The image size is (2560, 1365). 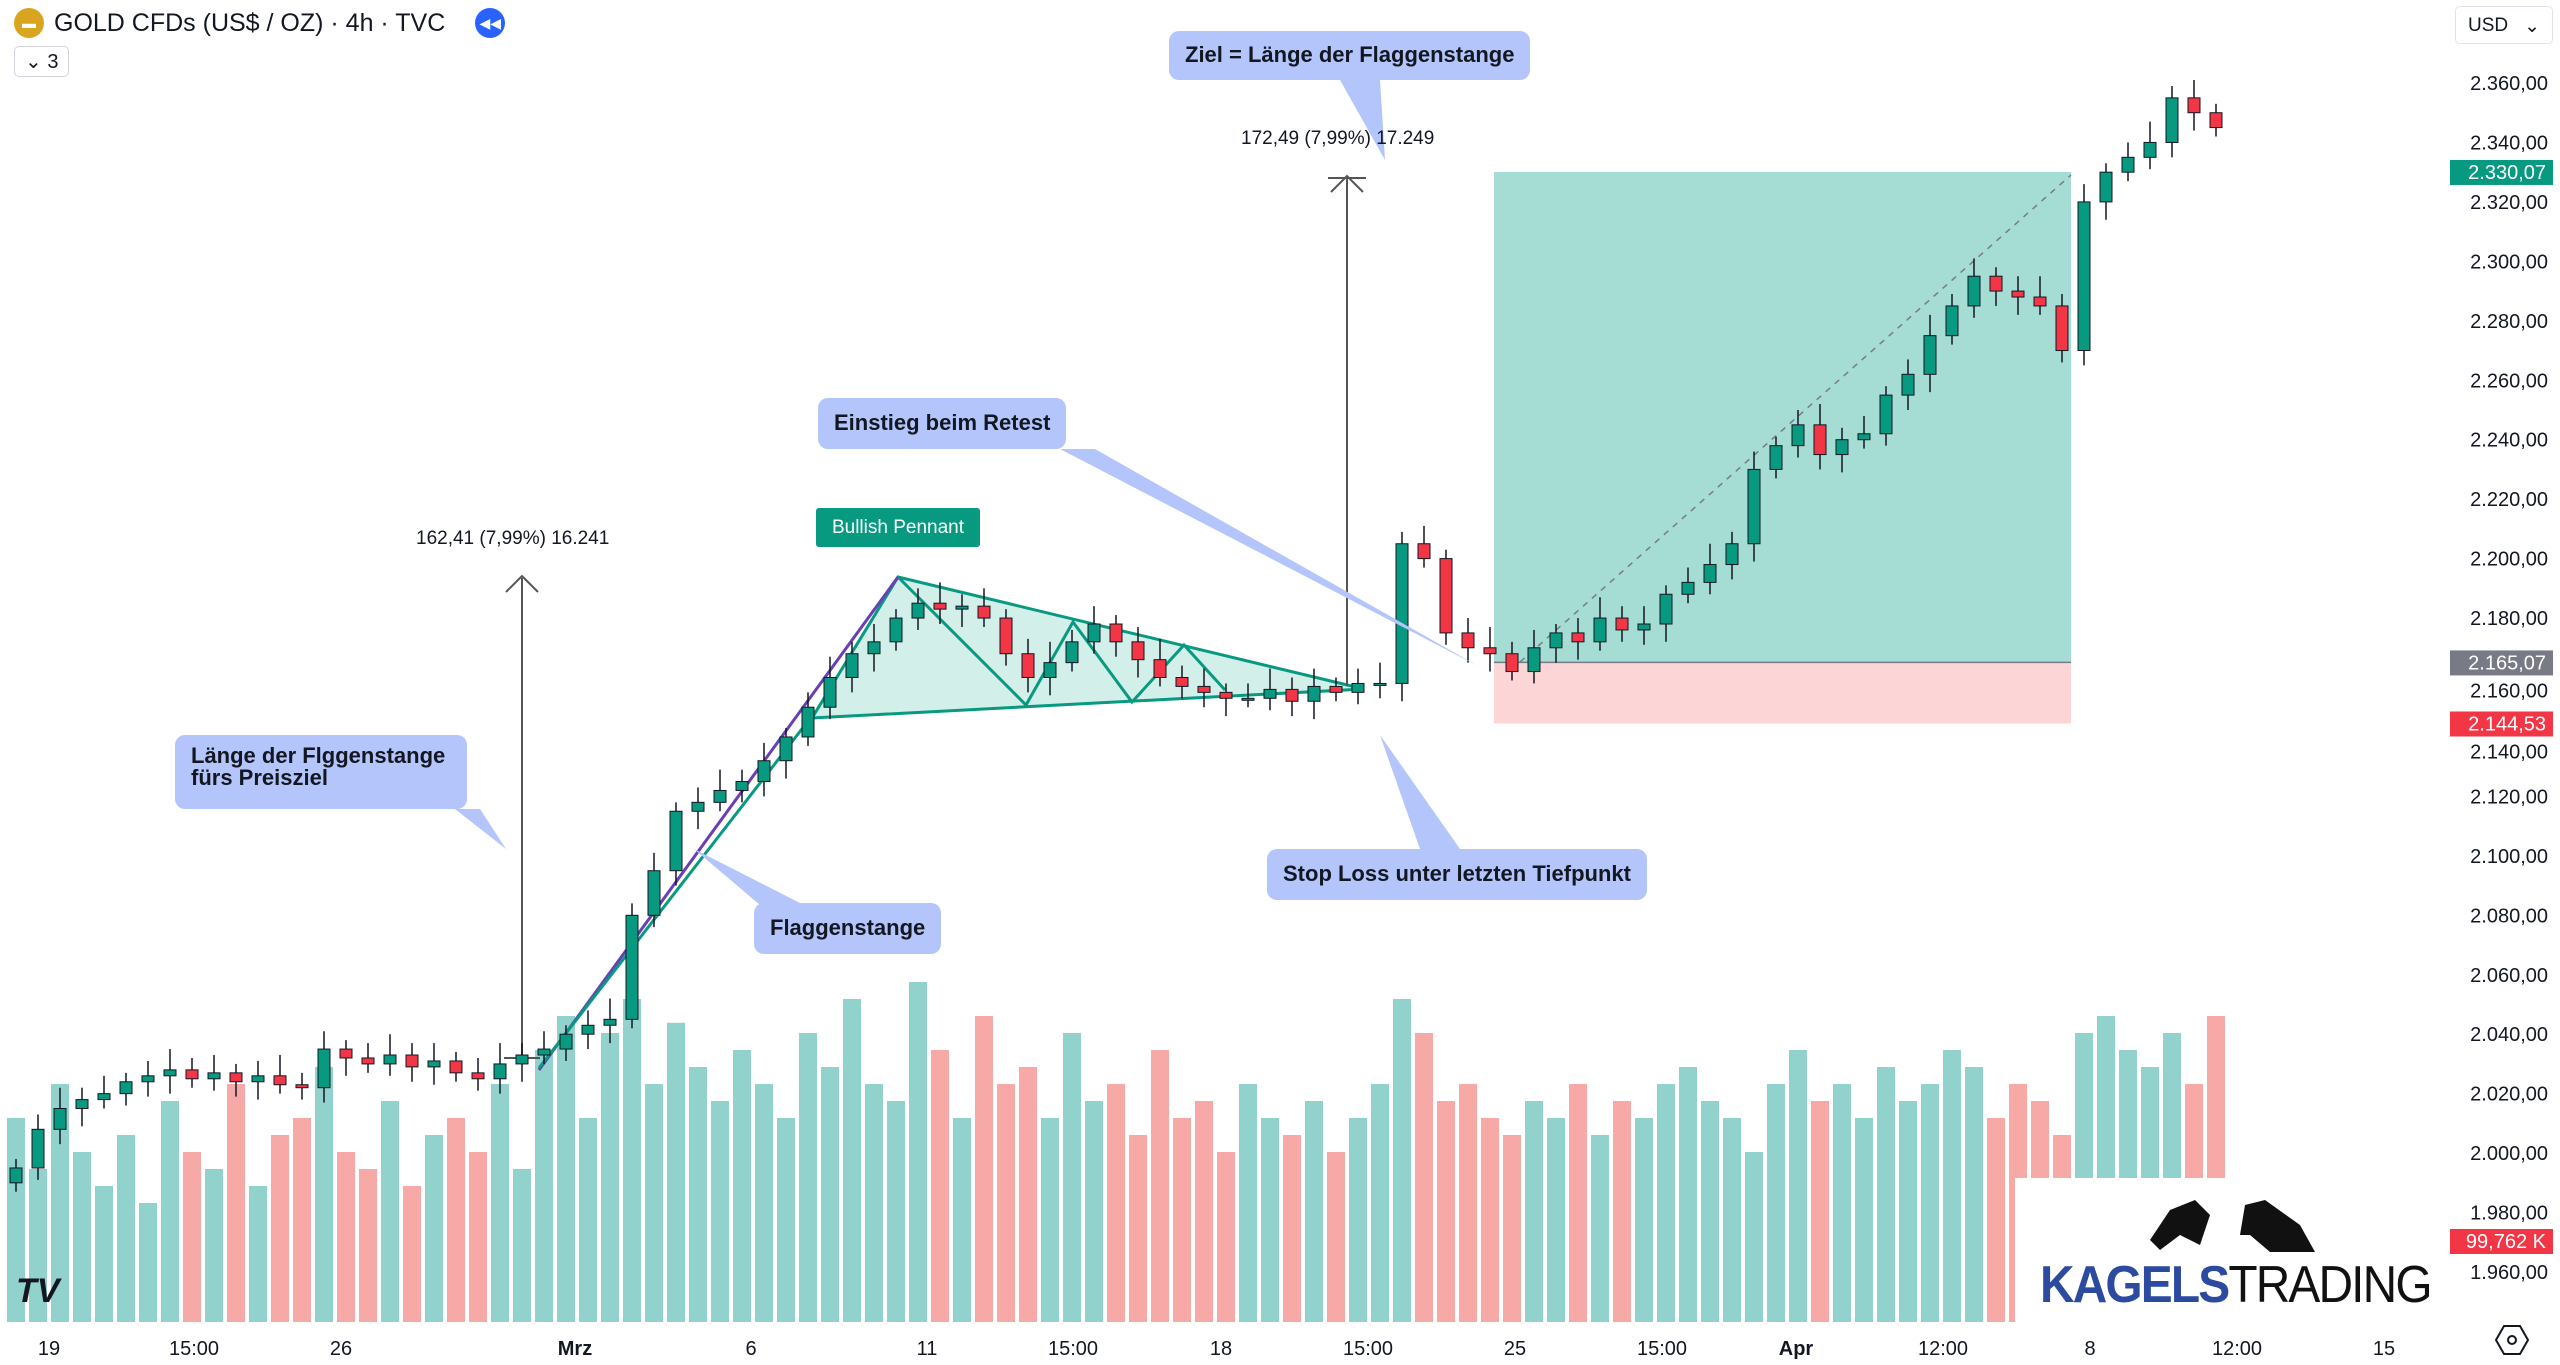 What do you see at coordinates (2509, 619) in the screenshot?
I see `price-tick-label: 2.180,00` at bounding box center [2509, 619].